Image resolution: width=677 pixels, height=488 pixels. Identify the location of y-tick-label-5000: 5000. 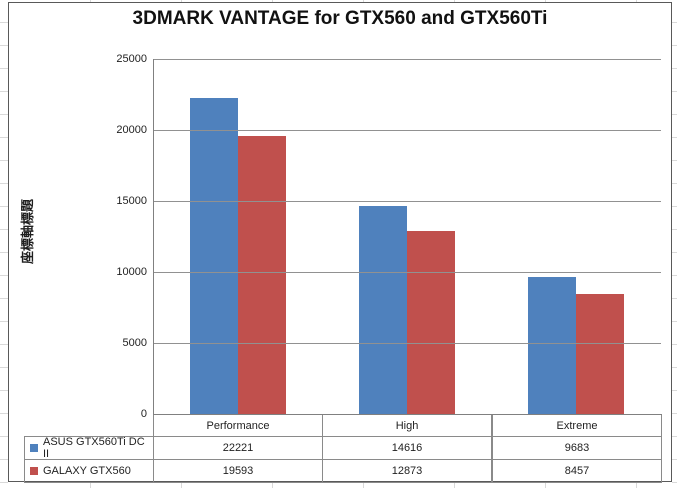
(134, 343).